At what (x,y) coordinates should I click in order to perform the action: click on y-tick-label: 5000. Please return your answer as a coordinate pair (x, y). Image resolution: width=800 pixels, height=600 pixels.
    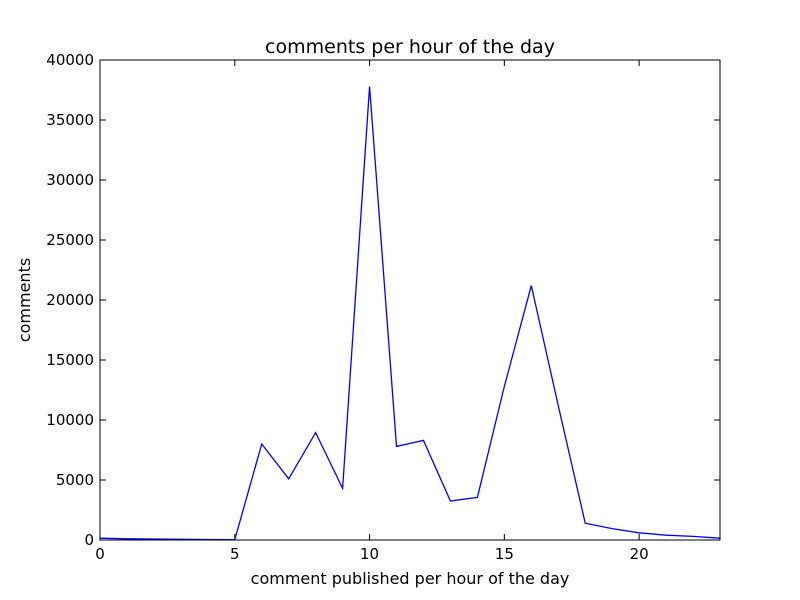
    Looking at the image, I should click on (75, 480).